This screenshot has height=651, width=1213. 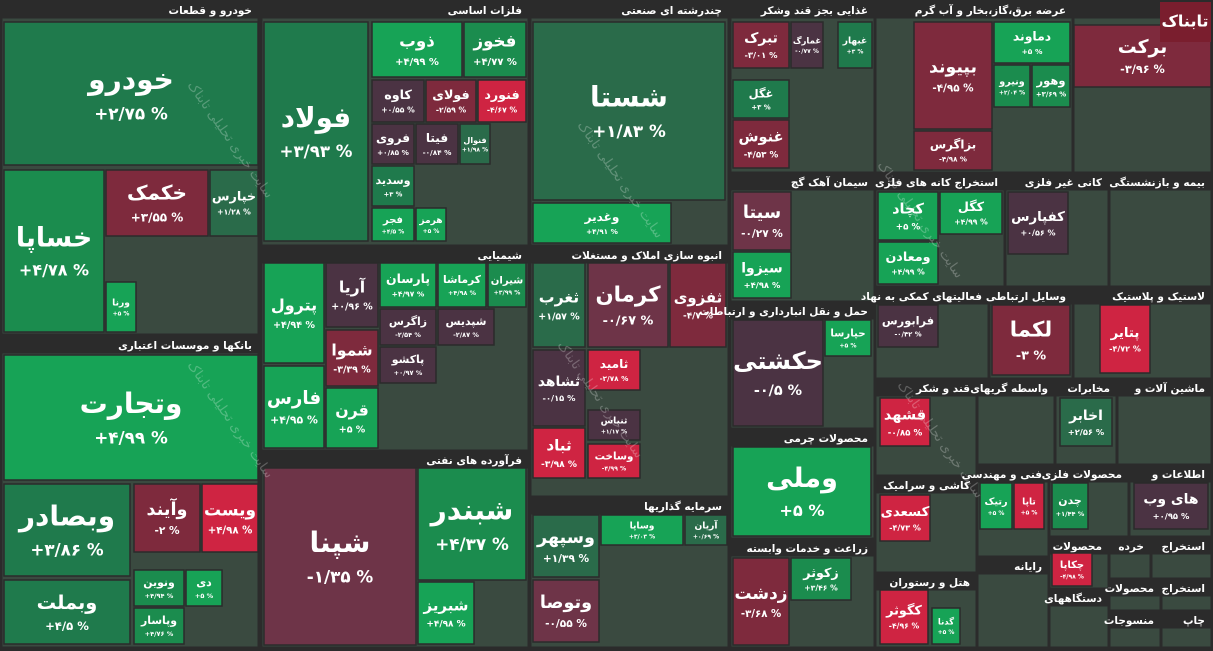 What do you see at coordinates (629, 96) in the screenshot?
I see `tile-name: شستا` at bounding box center [629, 96].